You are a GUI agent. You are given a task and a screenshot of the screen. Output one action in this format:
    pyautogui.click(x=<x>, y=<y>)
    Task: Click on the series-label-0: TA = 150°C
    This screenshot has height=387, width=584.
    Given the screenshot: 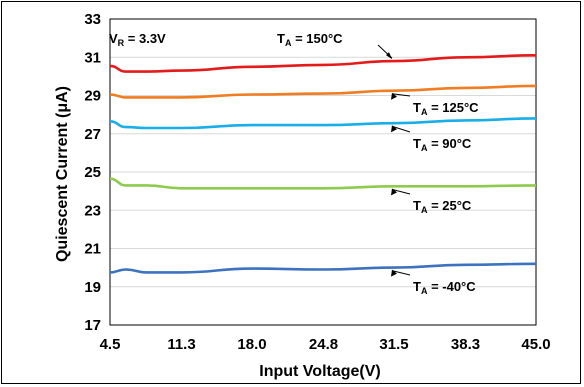 What is the action you would take?
    pyautogui.click(x=310, y=39)
    